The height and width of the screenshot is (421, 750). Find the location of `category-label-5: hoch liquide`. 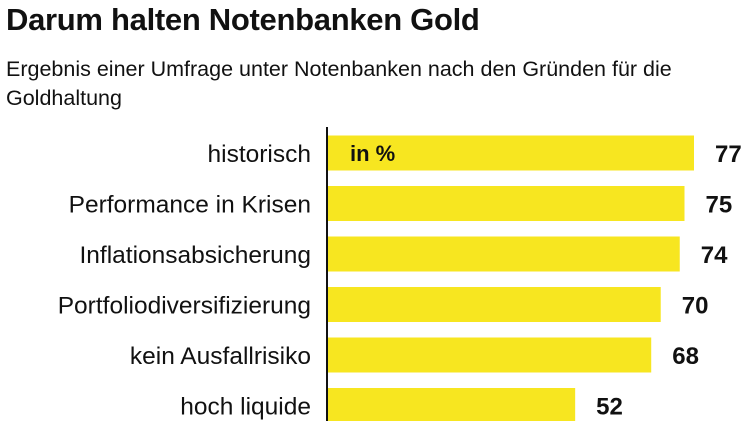

category-label-5: hoch liquide is located at coordinates (245, 407).